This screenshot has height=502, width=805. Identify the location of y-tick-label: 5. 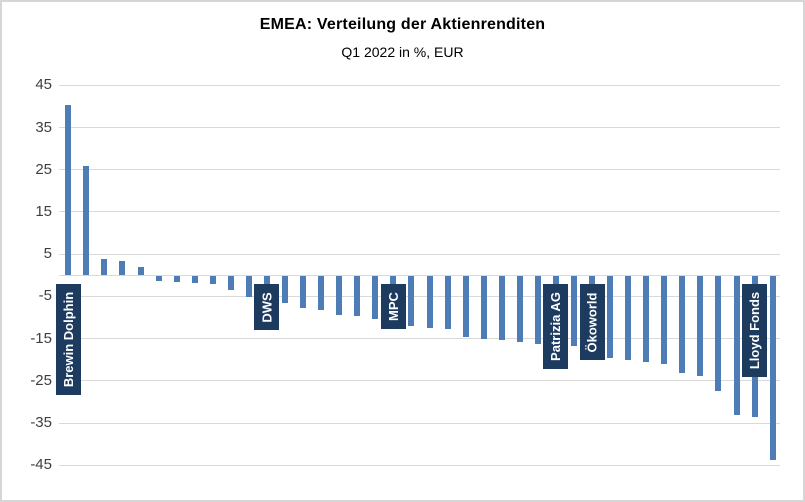
(47, 254).